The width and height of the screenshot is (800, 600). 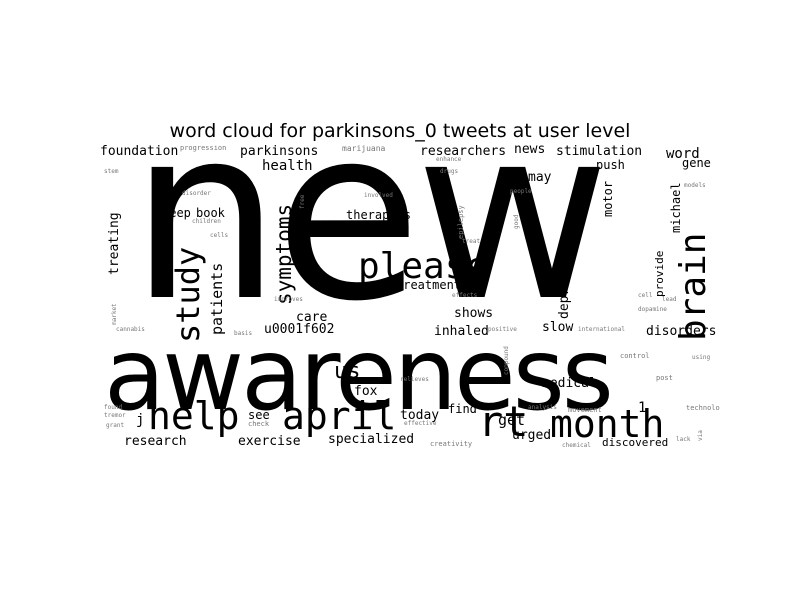 What do you see at coordinates (569, 383) in the screenshot?
I see `word-medical: medical` at bounding box center [569, 383].